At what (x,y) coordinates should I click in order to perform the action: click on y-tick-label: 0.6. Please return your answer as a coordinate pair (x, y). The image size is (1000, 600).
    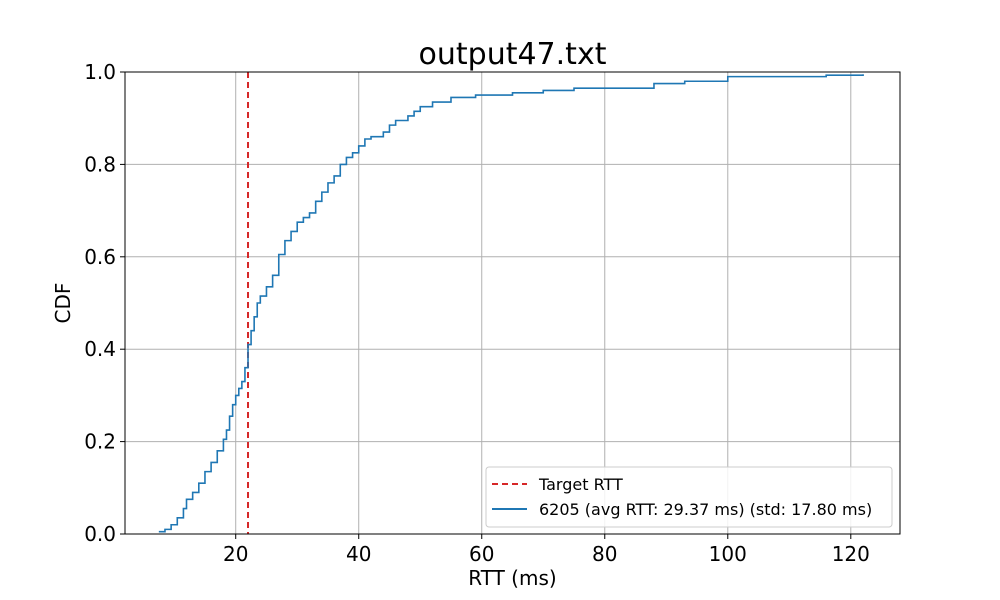
    Looking at the image, I should click on (100, 257).